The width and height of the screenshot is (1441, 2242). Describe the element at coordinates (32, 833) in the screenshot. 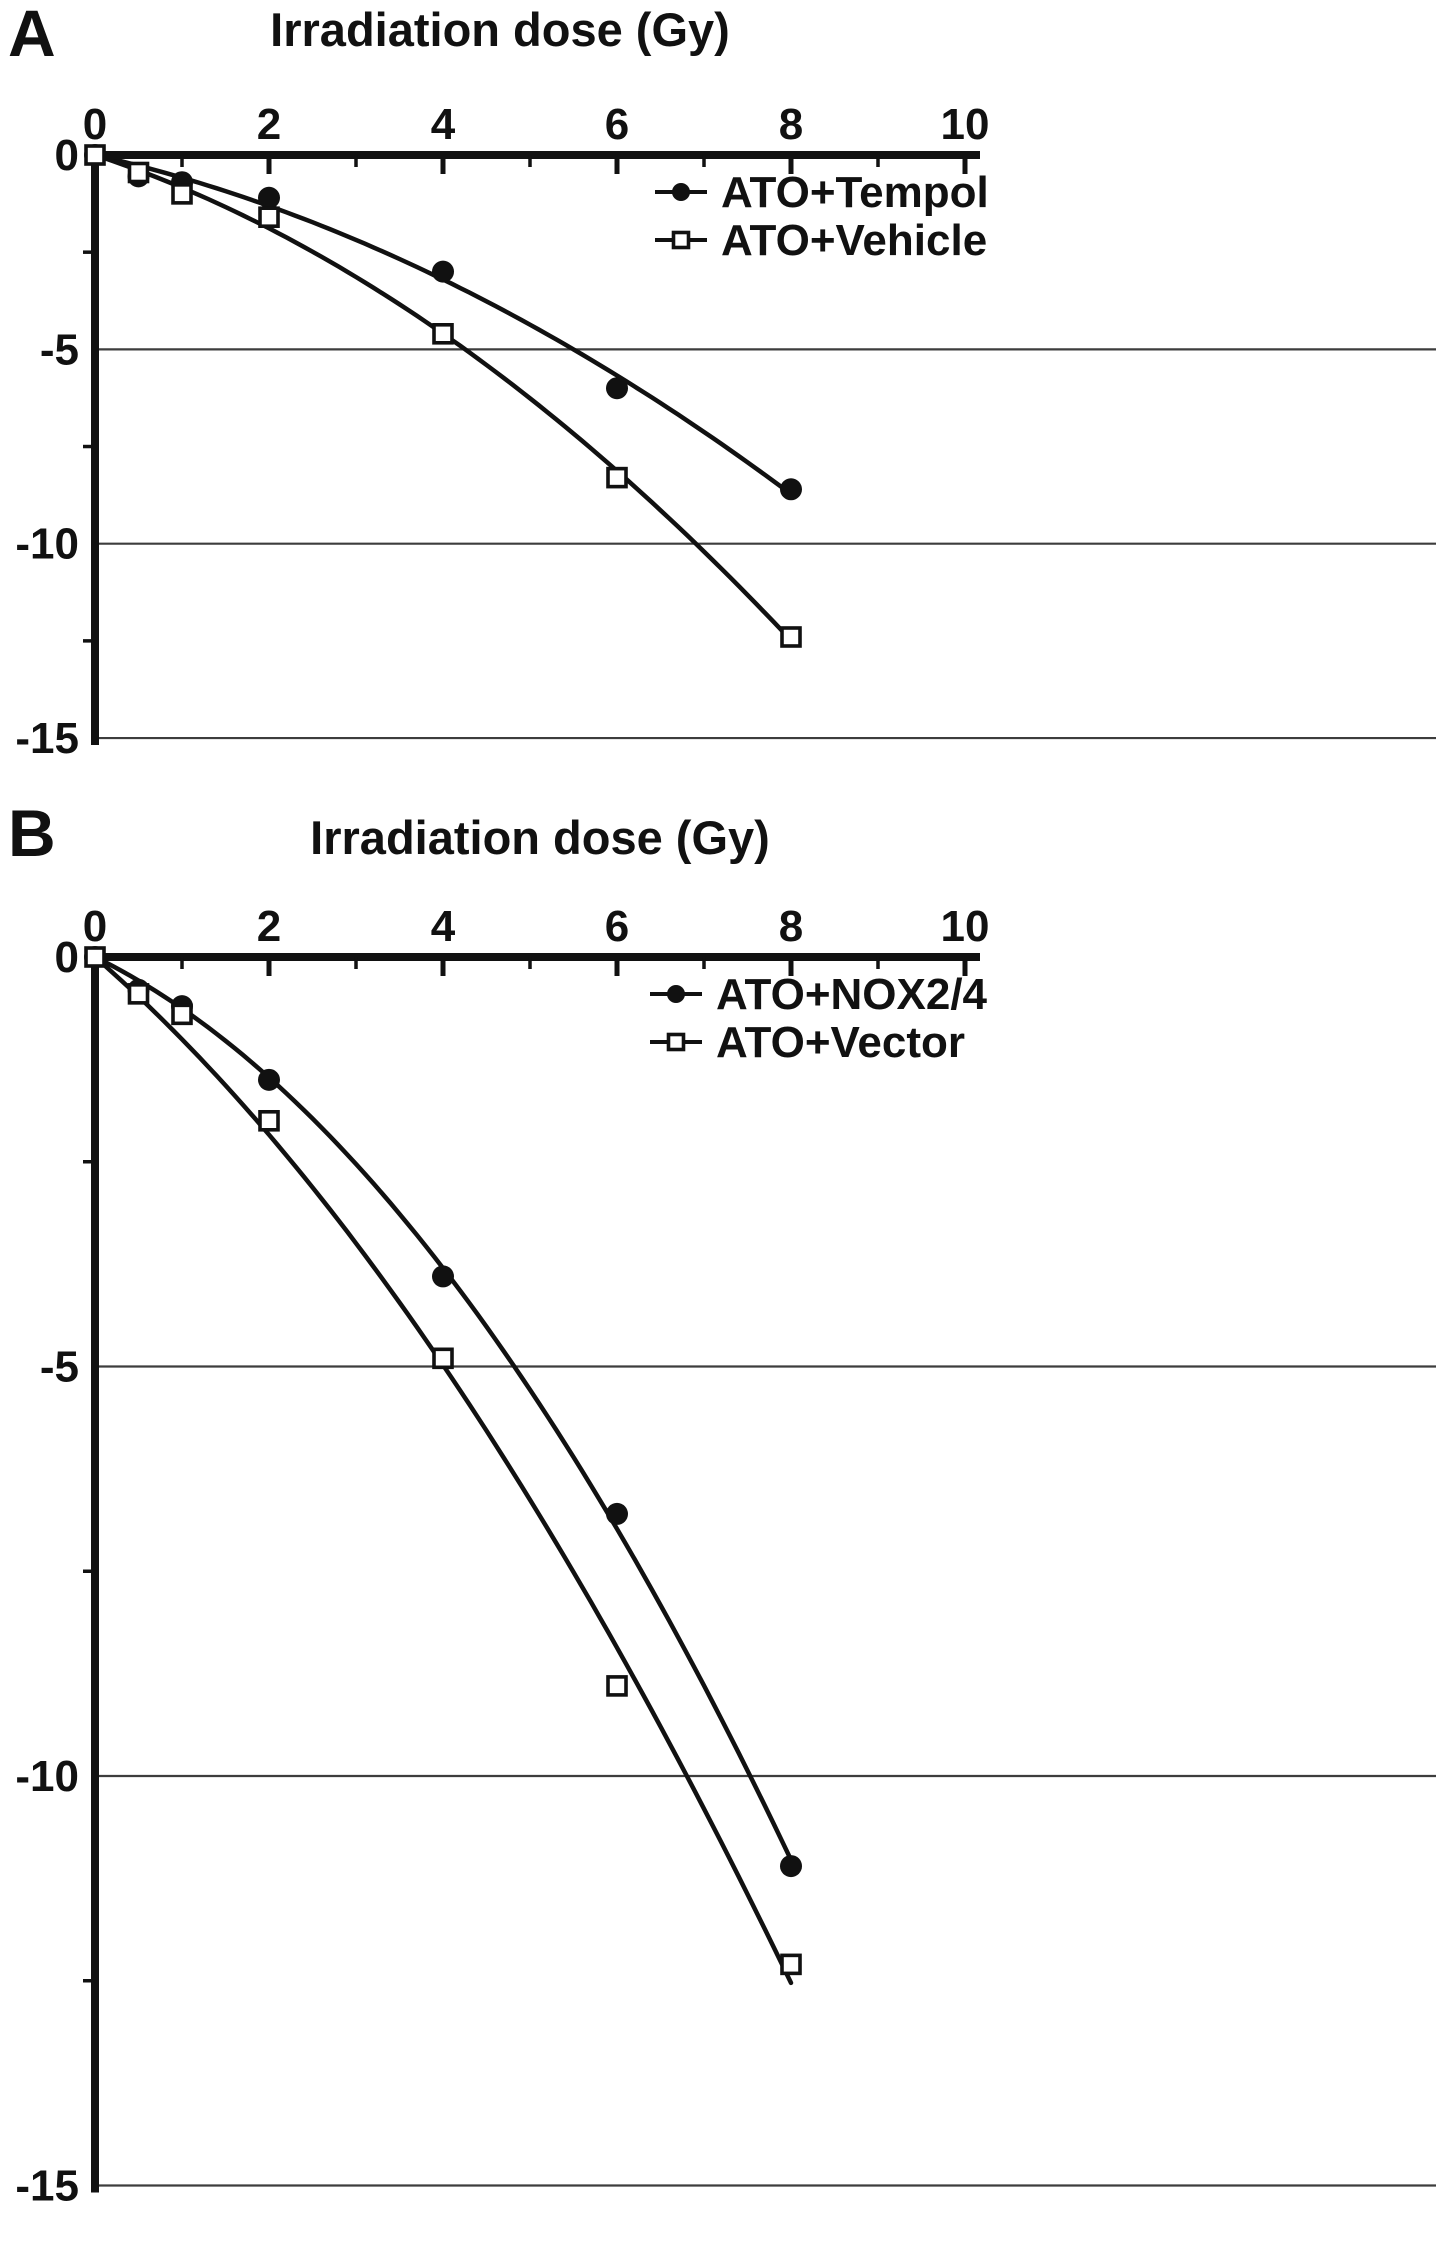

I see `panel-b-letter: B` at that location.